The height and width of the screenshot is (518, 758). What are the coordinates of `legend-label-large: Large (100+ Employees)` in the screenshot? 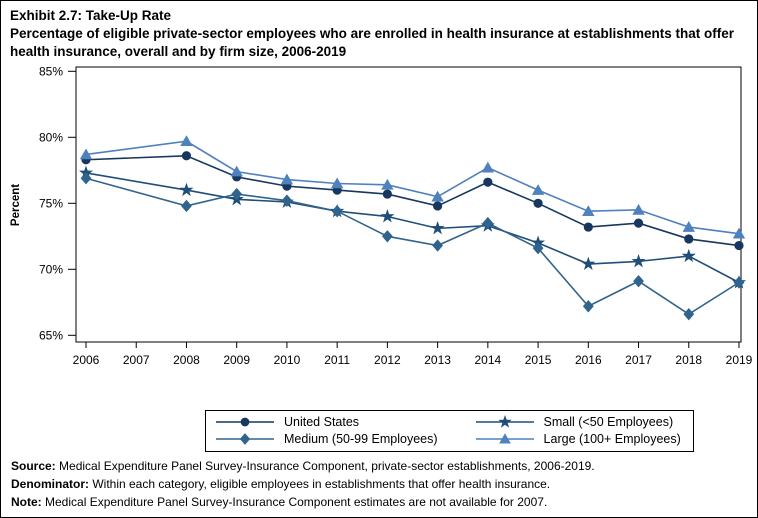 It's located at (612, 439).